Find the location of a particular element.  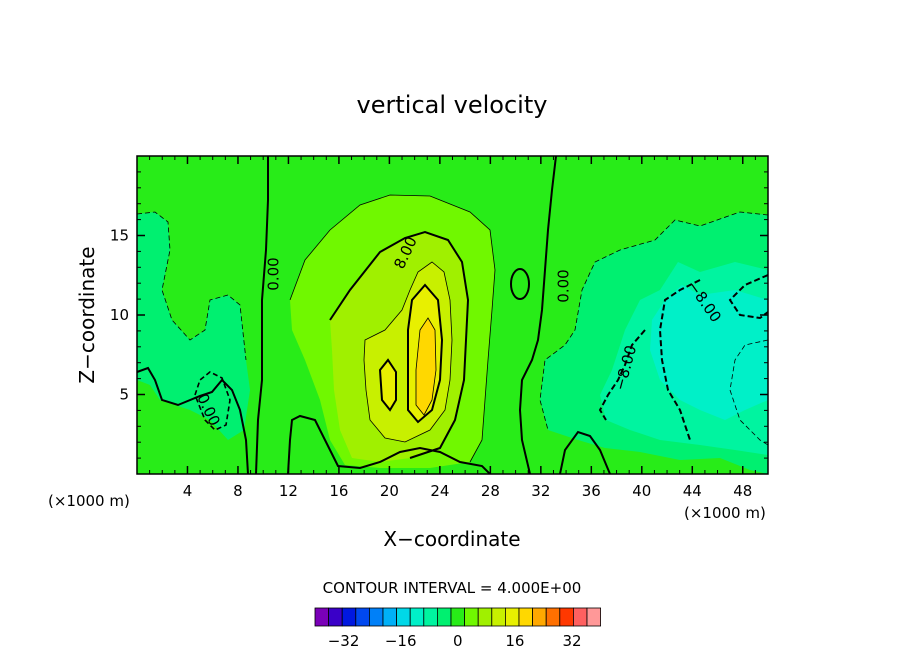

x-tick-label: 36 is located at coordinates (591, 491).